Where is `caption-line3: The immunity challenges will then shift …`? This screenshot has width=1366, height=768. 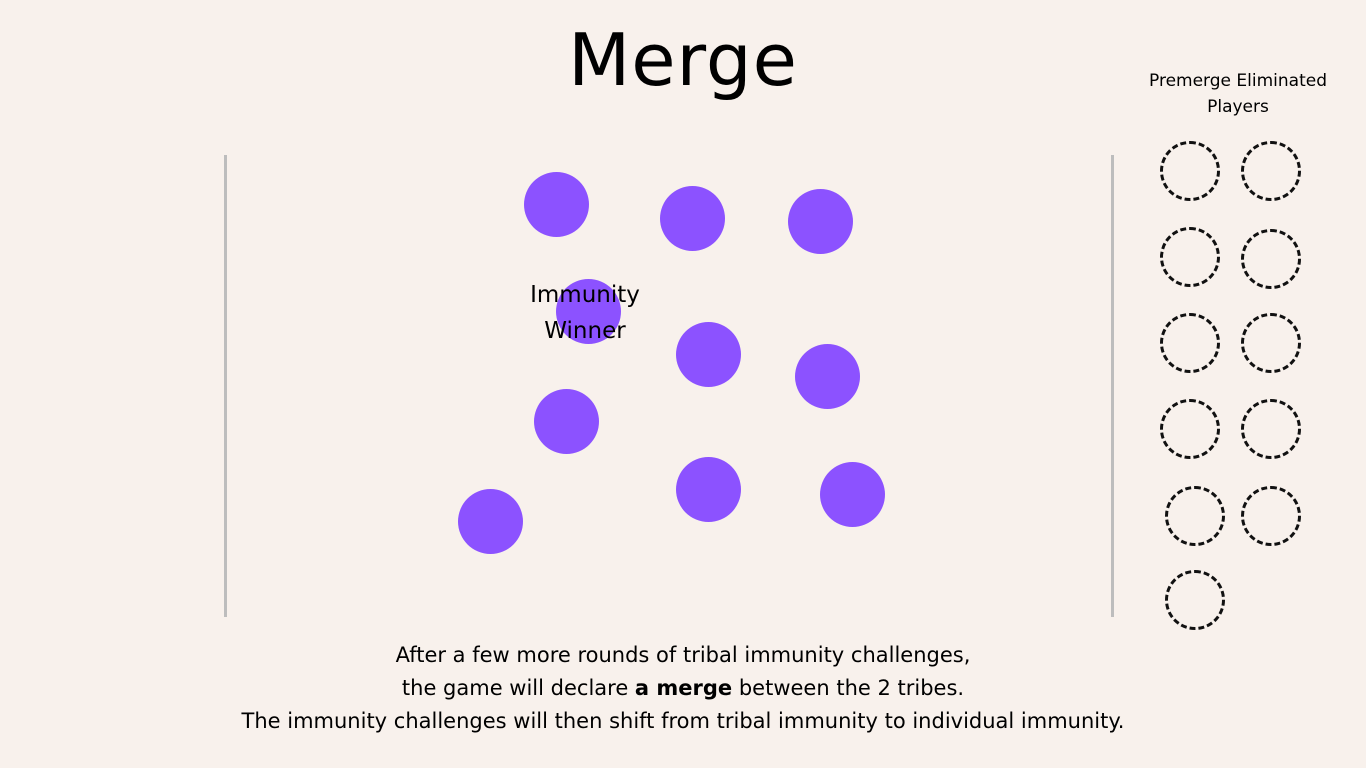
caption-line3: The immunity challenges will then shift … is located at coordinates (683, 721).